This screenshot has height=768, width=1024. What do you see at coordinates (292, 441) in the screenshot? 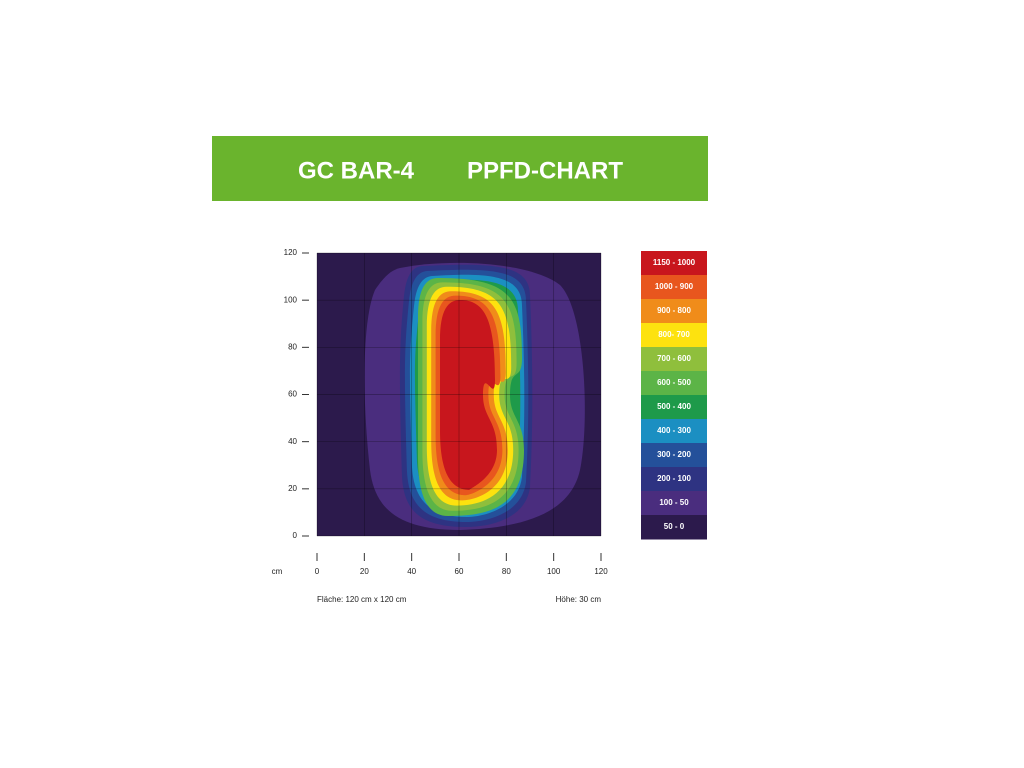
I see `y-tick-label: 40` at bounding box center [292, 441].